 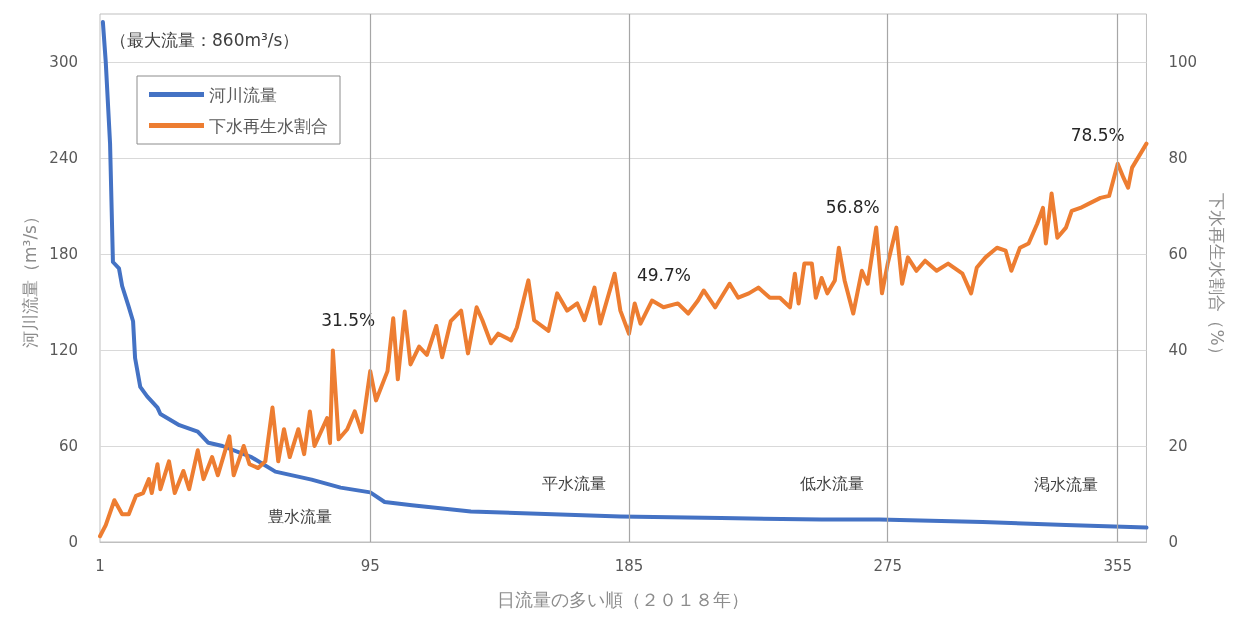 What do you see at coordinates (1183, 62) in the screenshot?
I see `y2-tick-label: 100` at bounding box center [1183, 62].